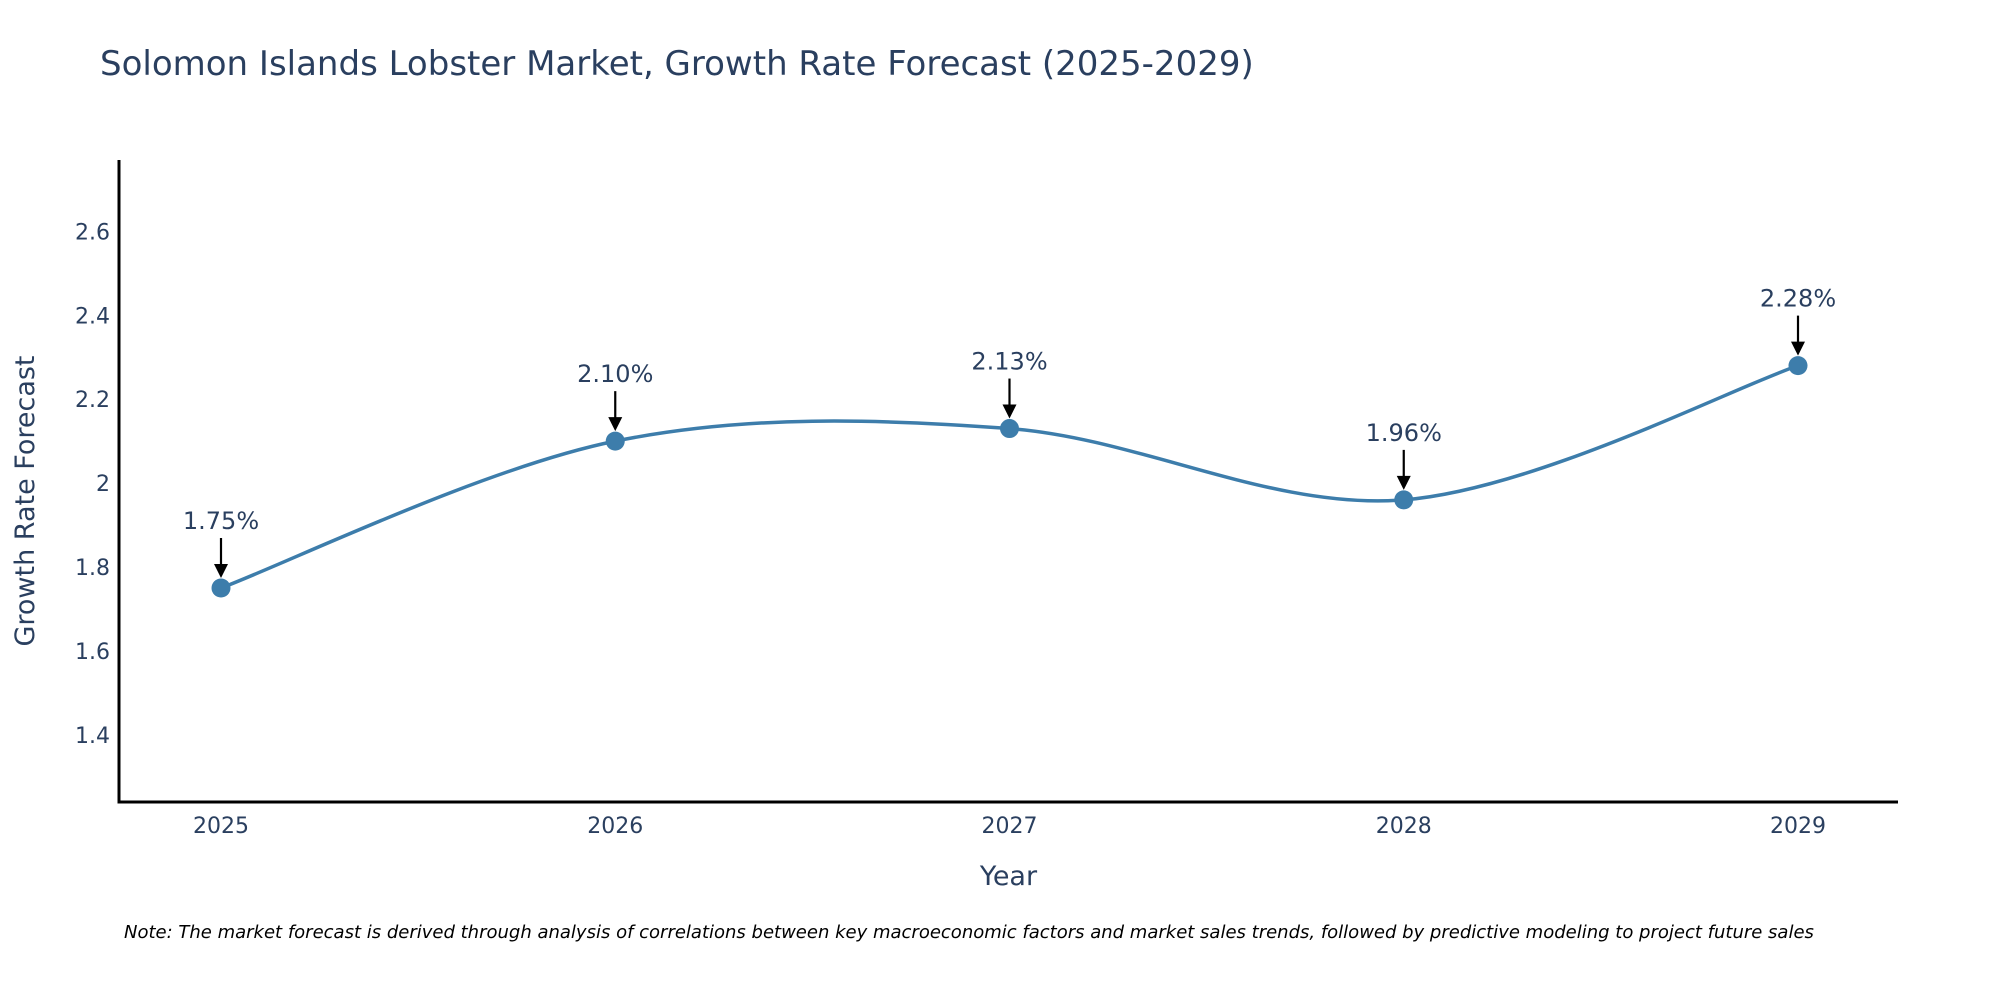  I want to click on data-label: 1.96%, so click(1404, 433).